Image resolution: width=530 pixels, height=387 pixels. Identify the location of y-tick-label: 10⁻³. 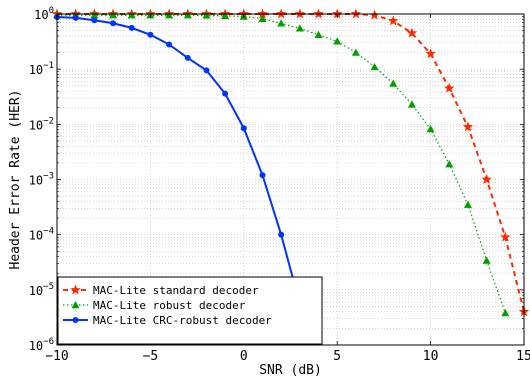
(41, 180).